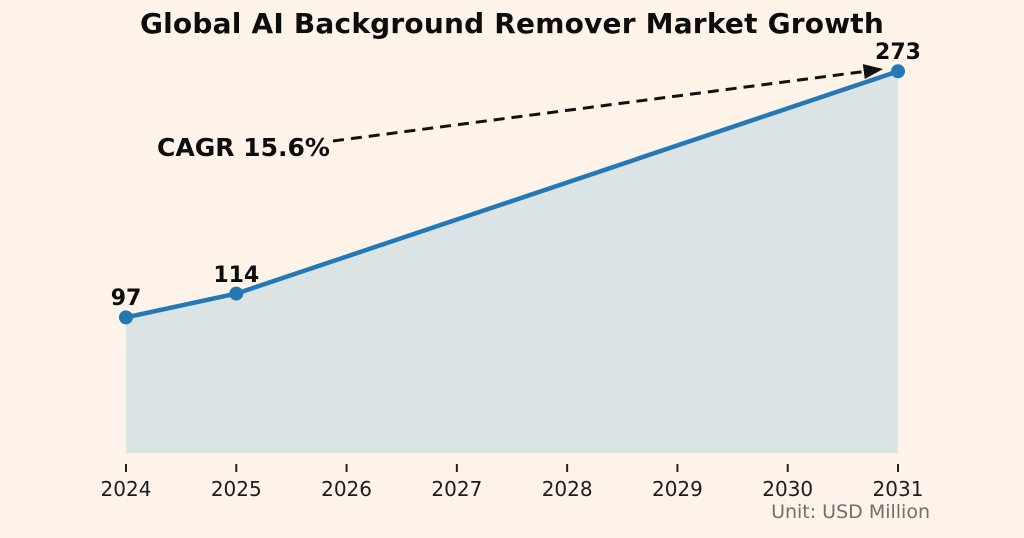  I want to click on x-tick-label-2027: 2027, so click(457, 489).